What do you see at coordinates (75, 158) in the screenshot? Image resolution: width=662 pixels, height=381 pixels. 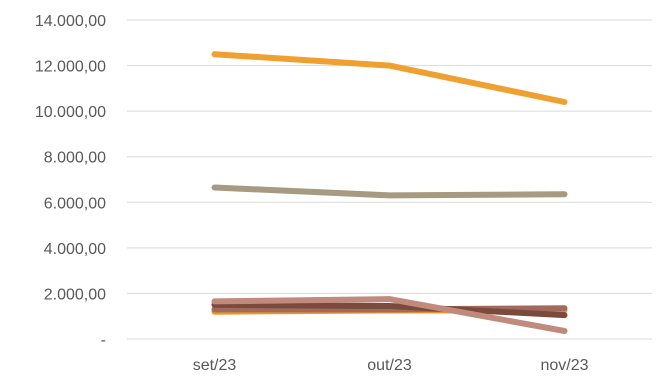 I see `y-tick-label: 8.000,00` at bounding box center [75, 158].